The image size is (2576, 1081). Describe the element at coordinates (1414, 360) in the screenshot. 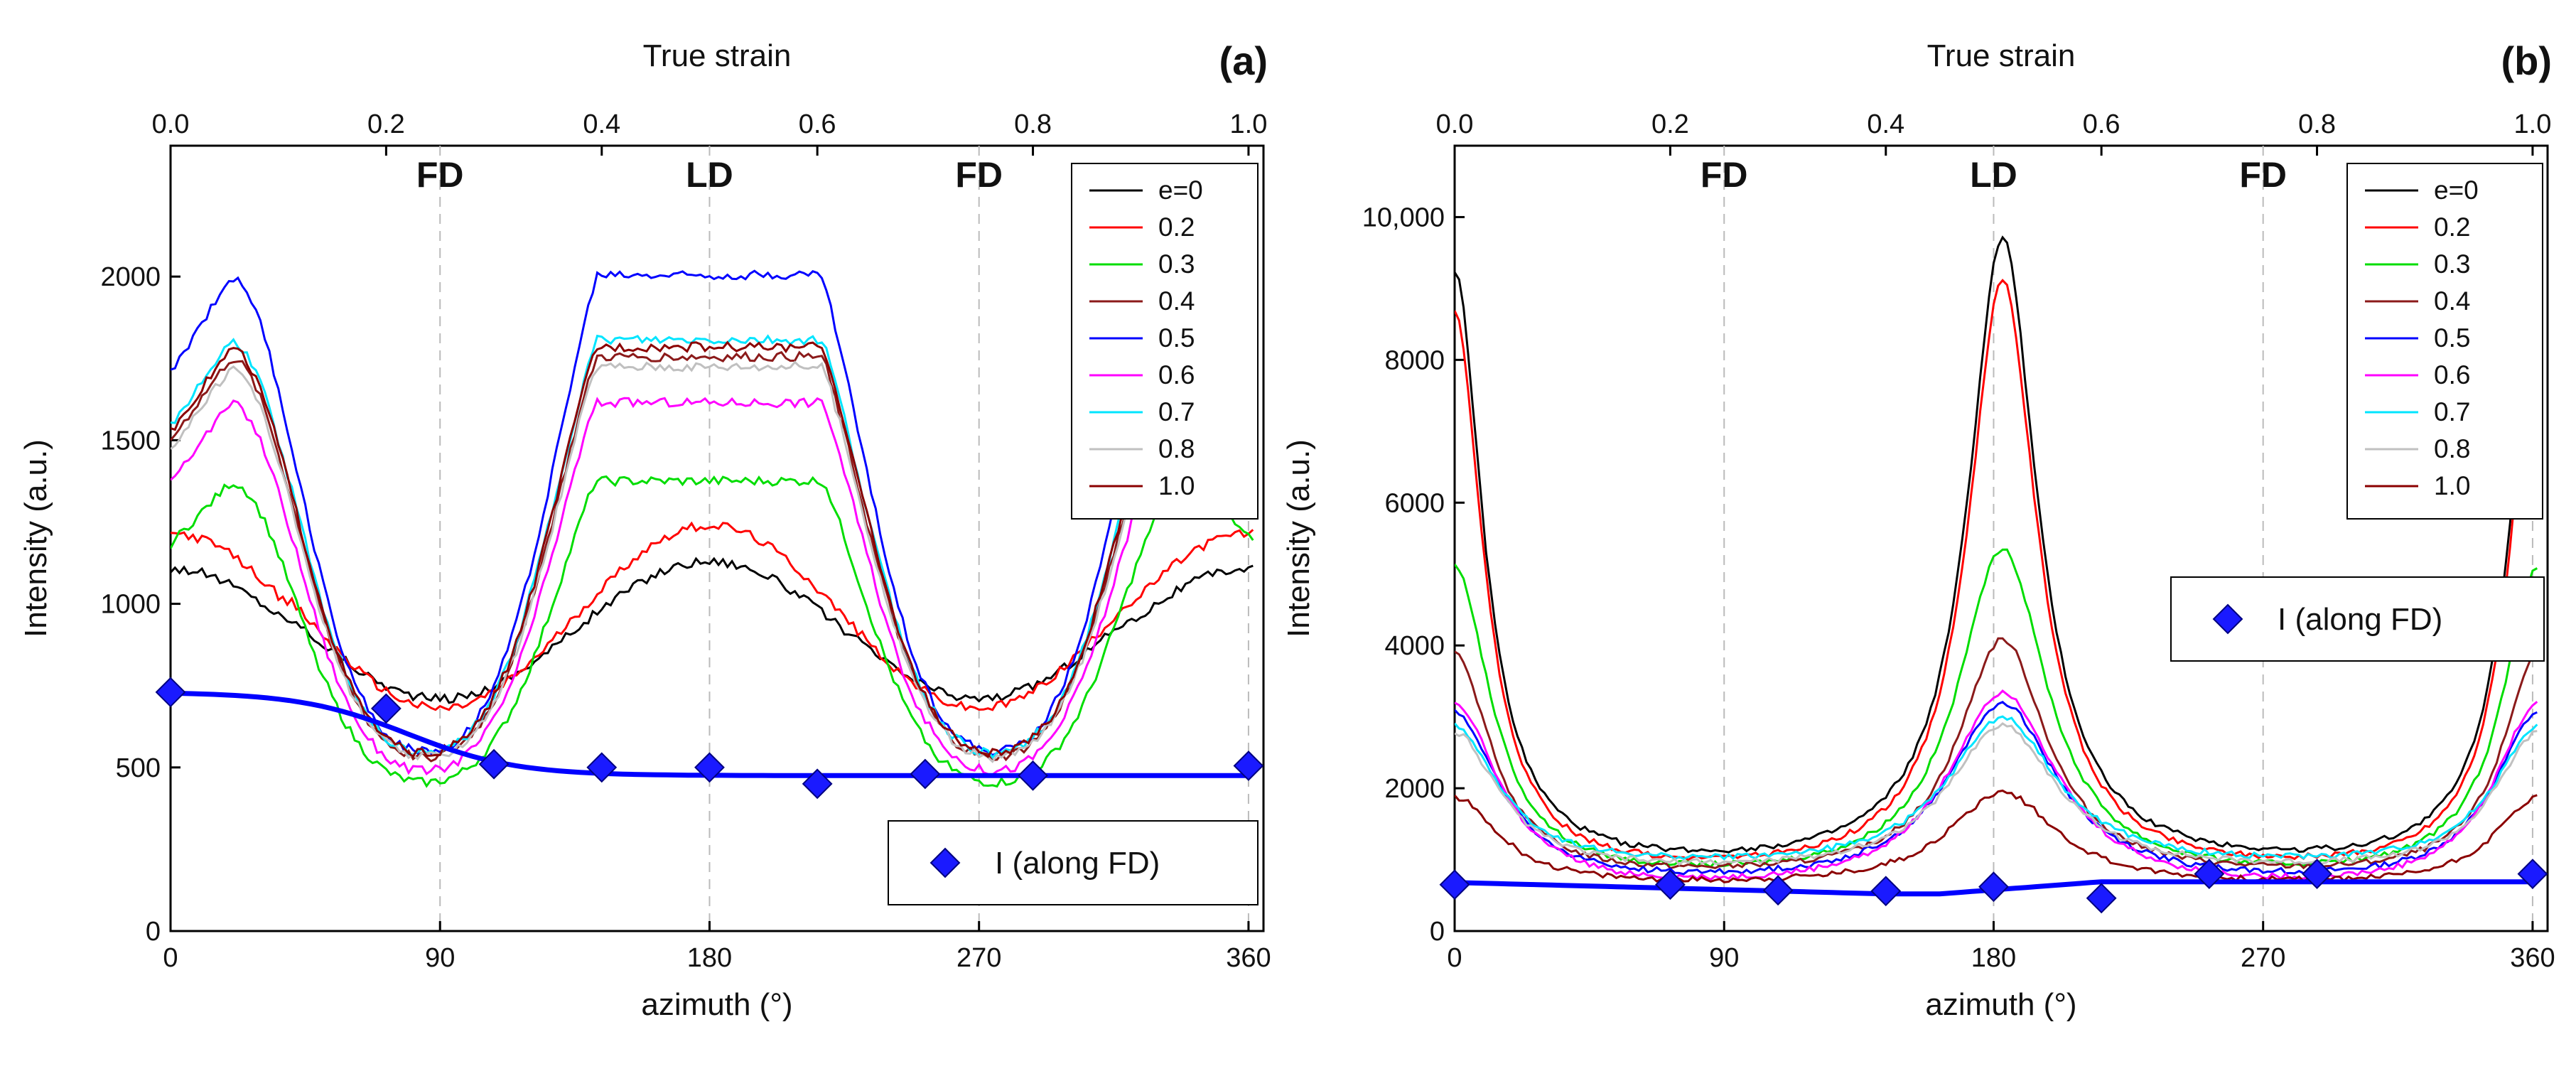

I see `y-tick-label: 8000` at that location.